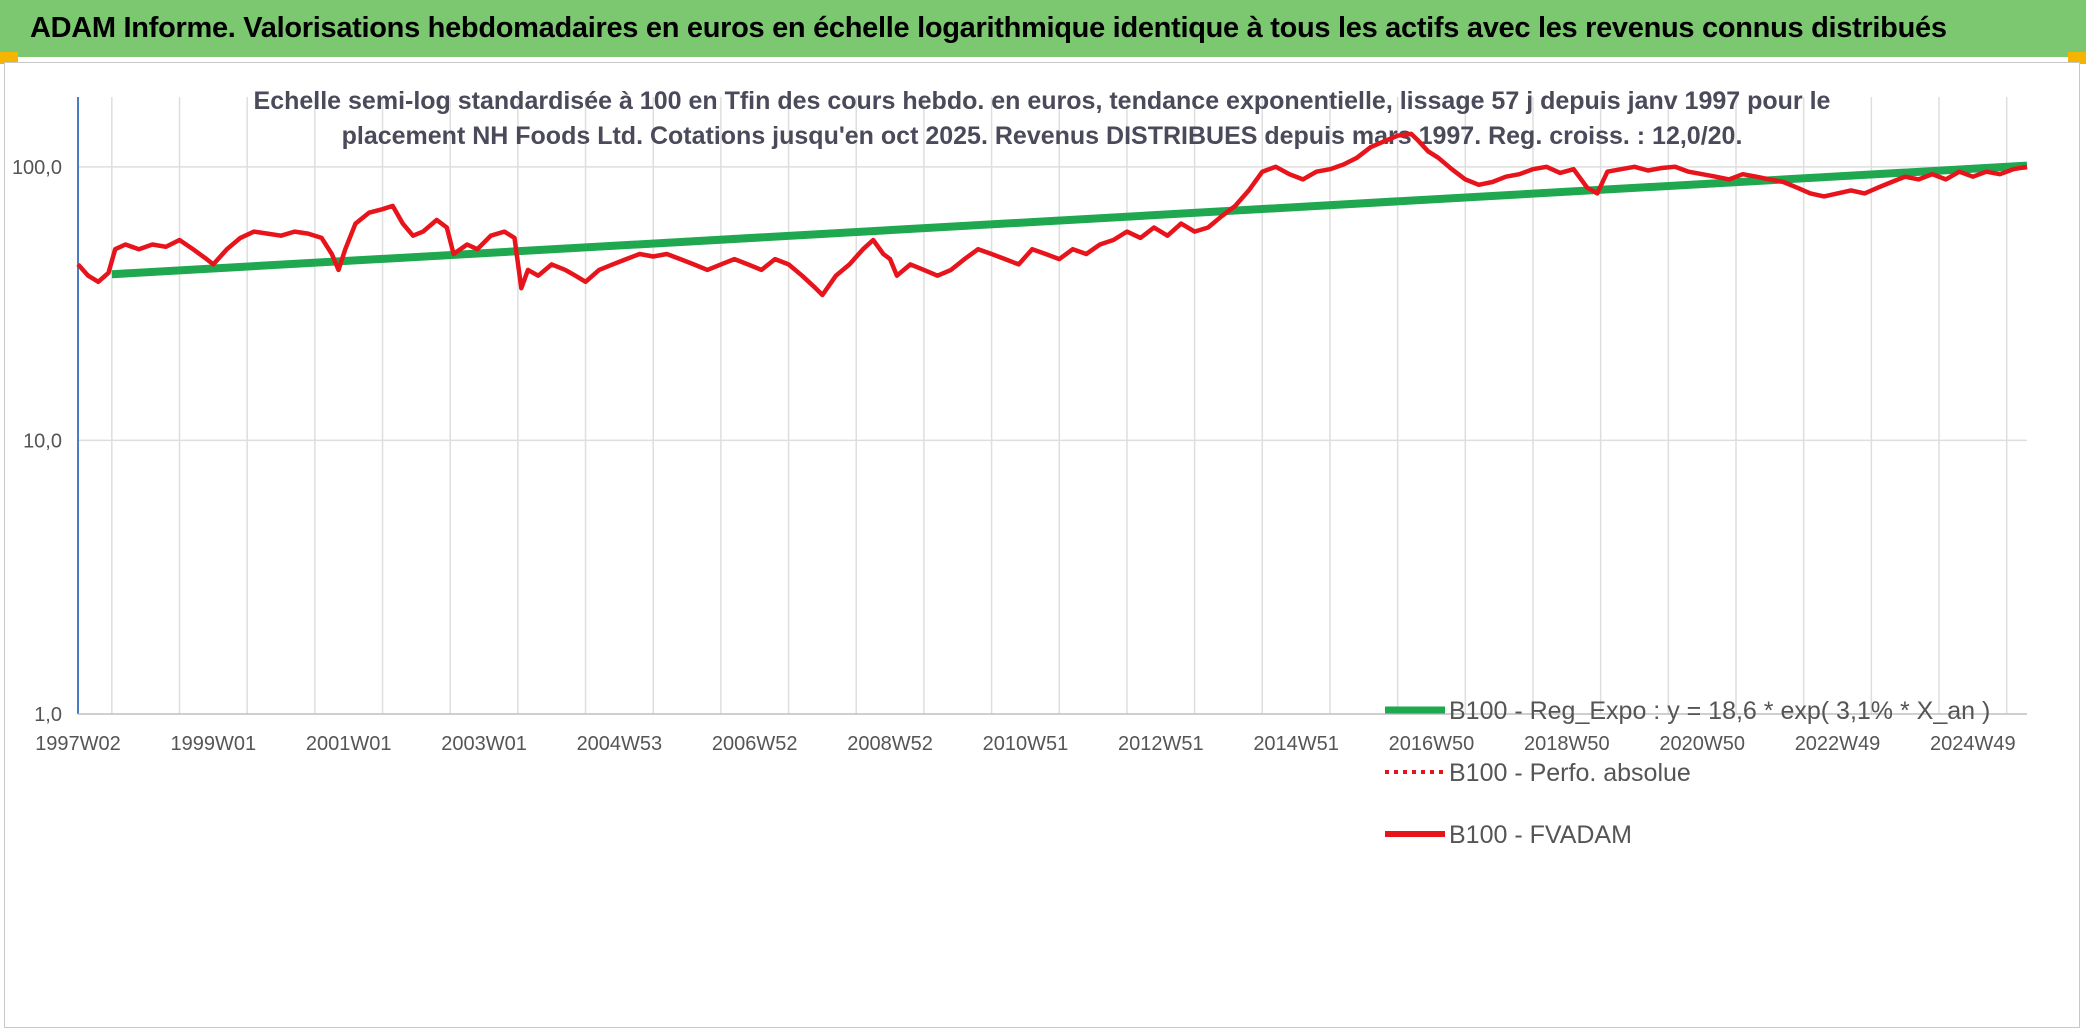 Image resolution: width=2086 pixels, height=1033 pixels. What do you see at coordinates (78, 744) in the screenshot?
I see `x-tick-label: 1997W02` at bounding box center [78, 744].